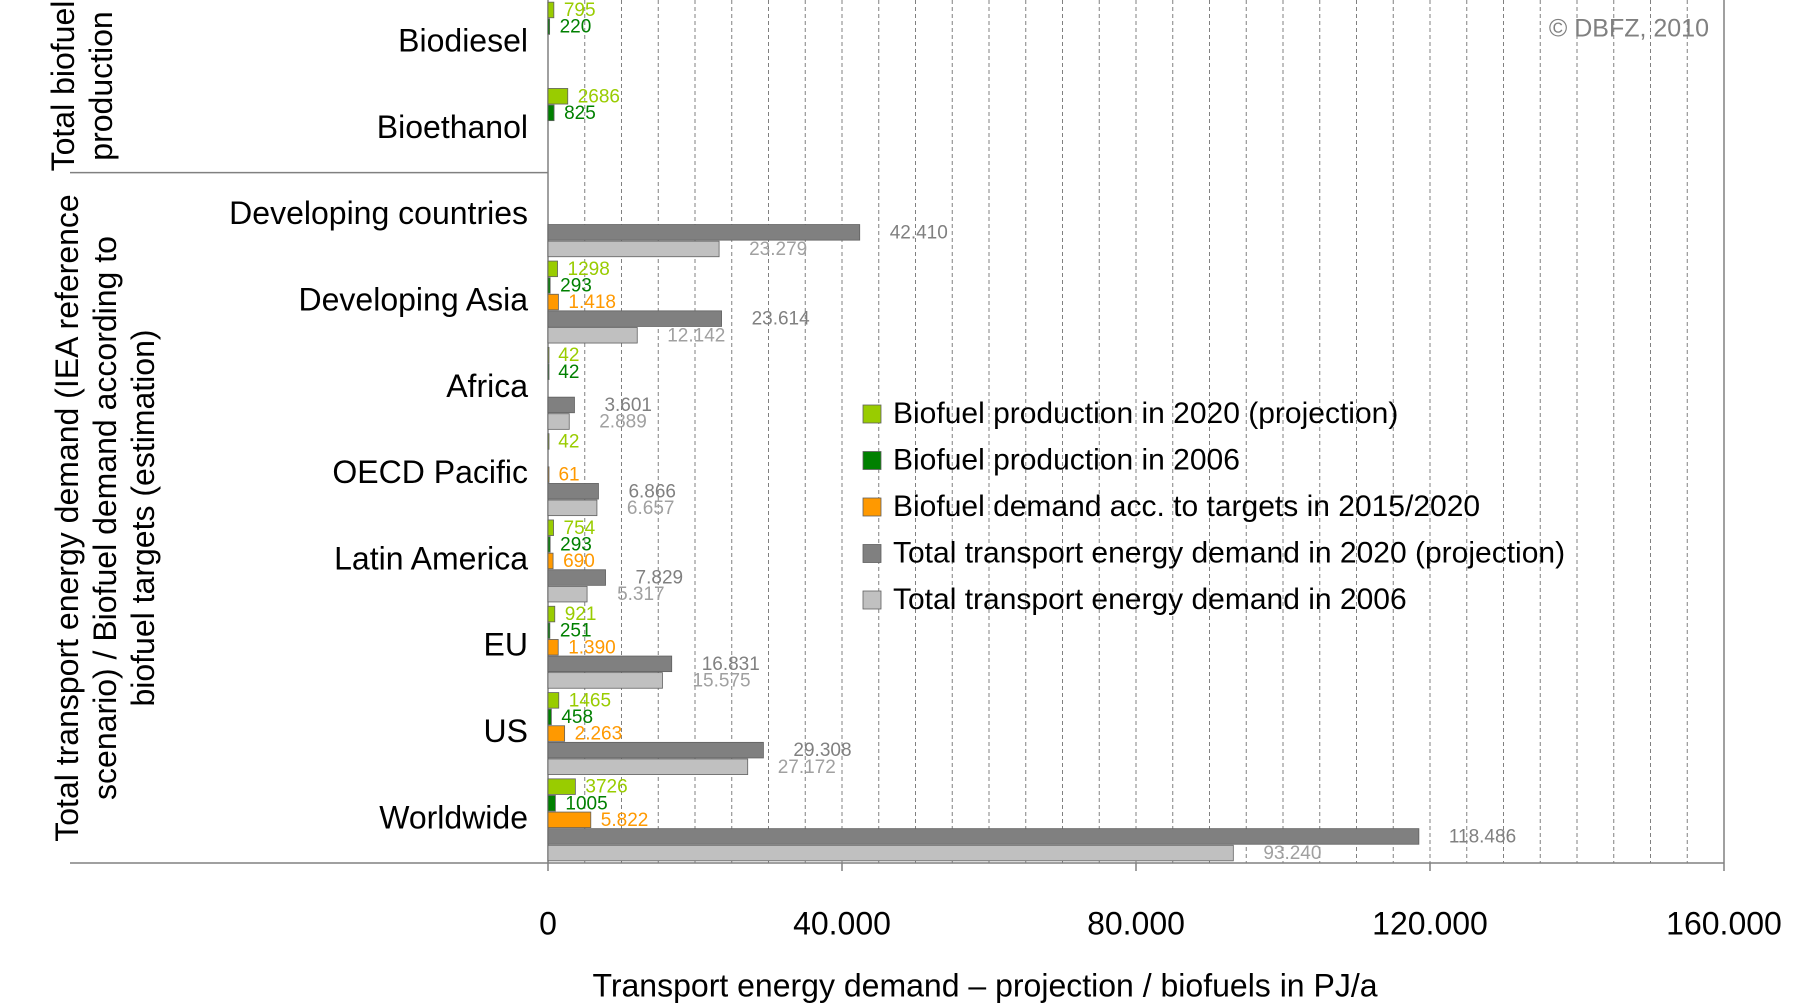 This screenshot has height=1008, width=1806. What do you see at coordinates (452, 127) in the screenshot?
I see `y-tick-label: Bioethanol` at bounding box center [452, 127].